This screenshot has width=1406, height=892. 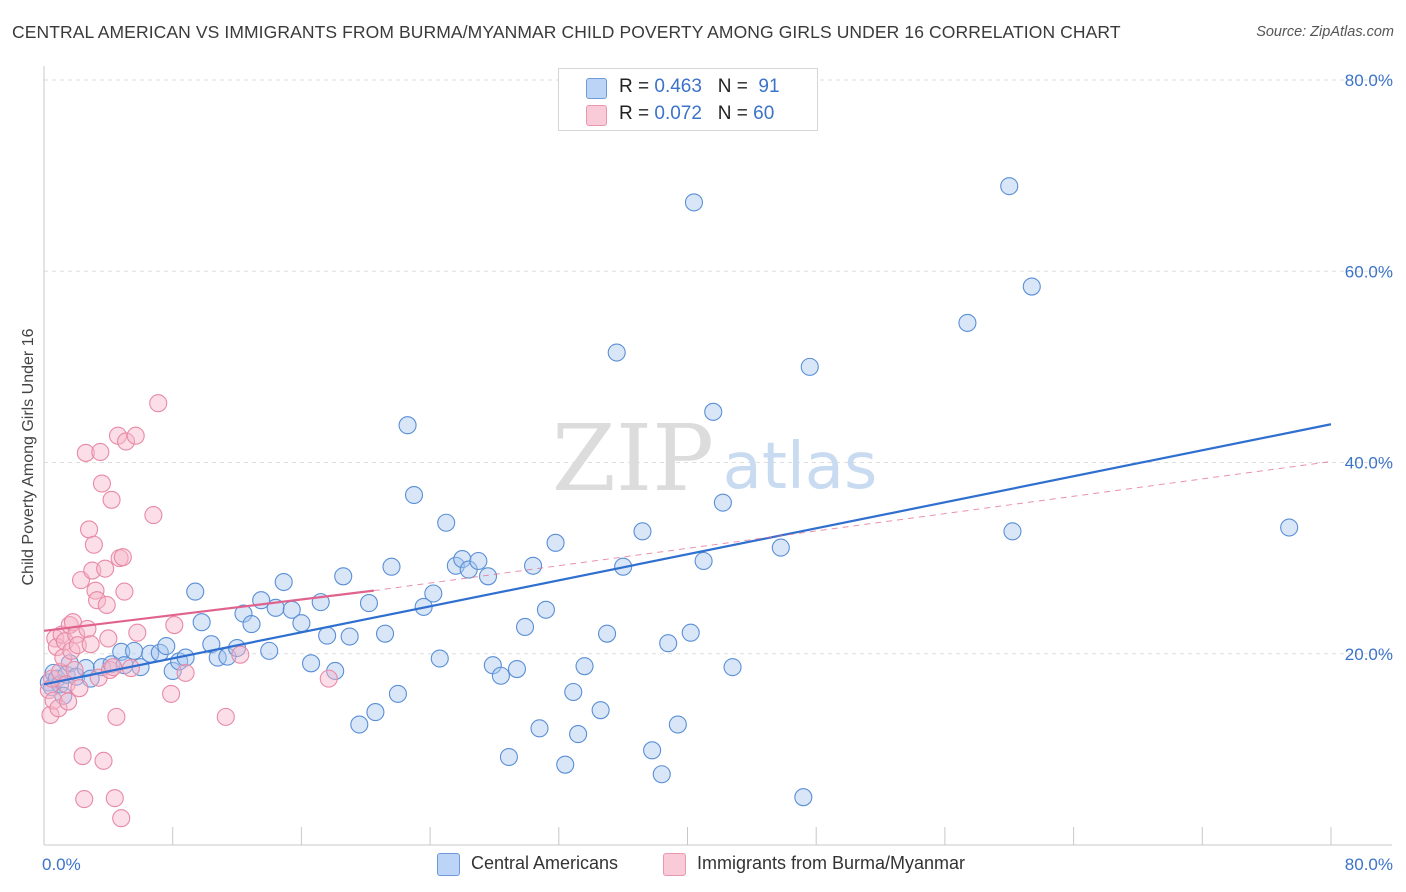 What do you see at coordinates (764, 113) in the screenshot?
I see `legend-n-value: 60` at bounding box center [764, 113].